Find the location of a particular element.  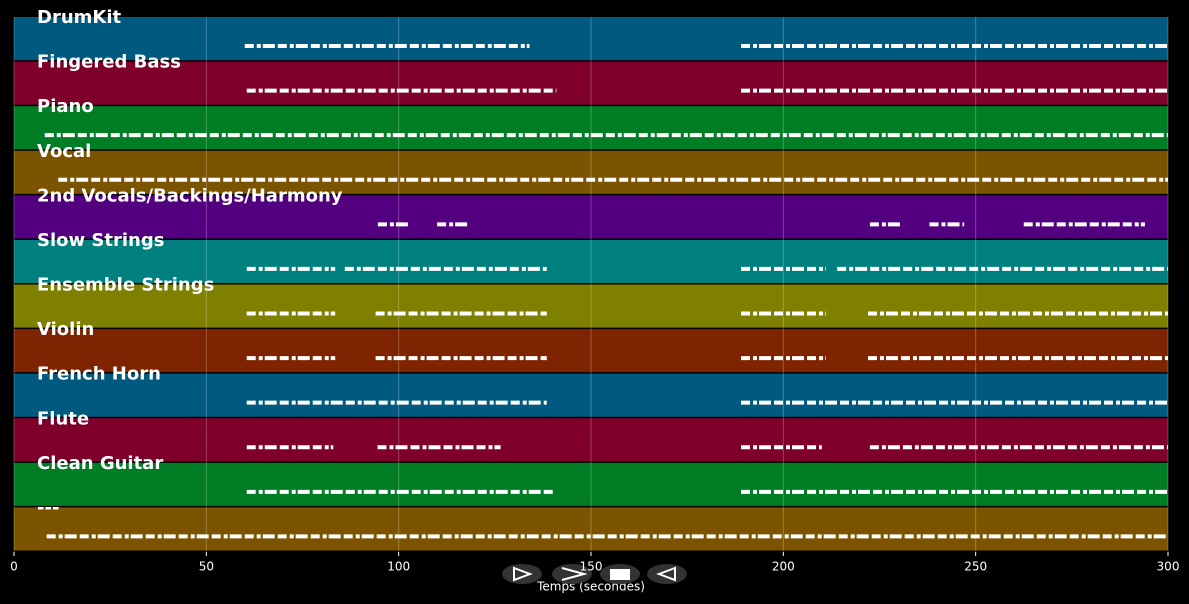

track-label: Slow Strings is located at coordinates (100, 240).